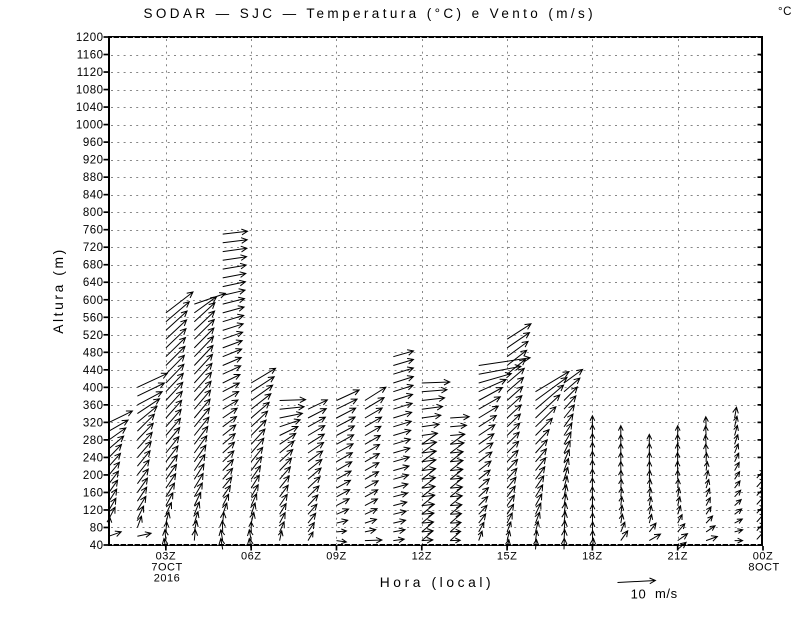 Image resolution: width=800 pixels, height=618 pixels. What do you see at coordinates (93, 476) in the screenshot?
I see `svg-text: 200` at bounding box center [93, 476].